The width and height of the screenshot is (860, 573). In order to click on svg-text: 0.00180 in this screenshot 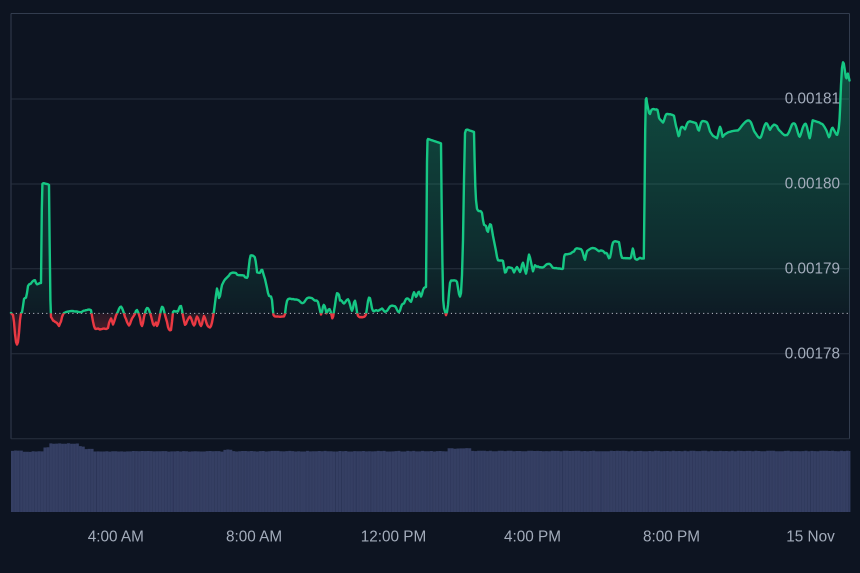, I will do `click(812, 184)`.